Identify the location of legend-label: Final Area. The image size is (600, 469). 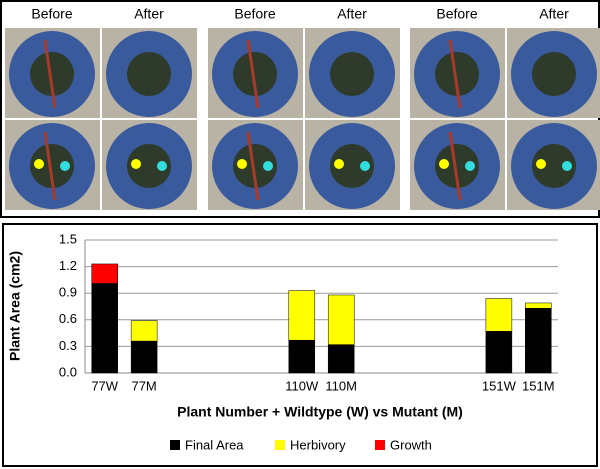
(214, 444).